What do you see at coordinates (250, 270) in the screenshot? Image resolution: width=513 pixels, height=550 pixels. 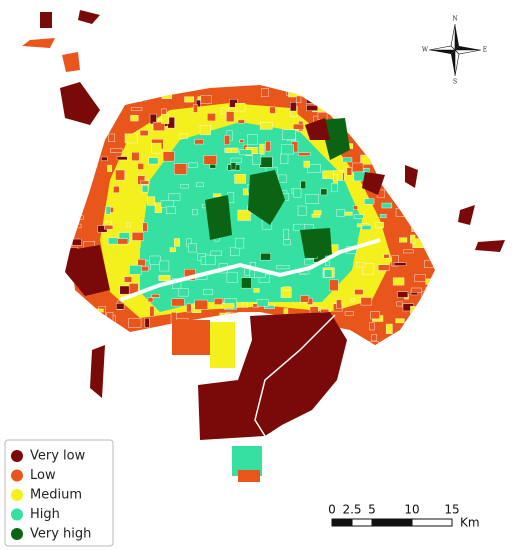 I see `river` at bounding box center [250, 270].